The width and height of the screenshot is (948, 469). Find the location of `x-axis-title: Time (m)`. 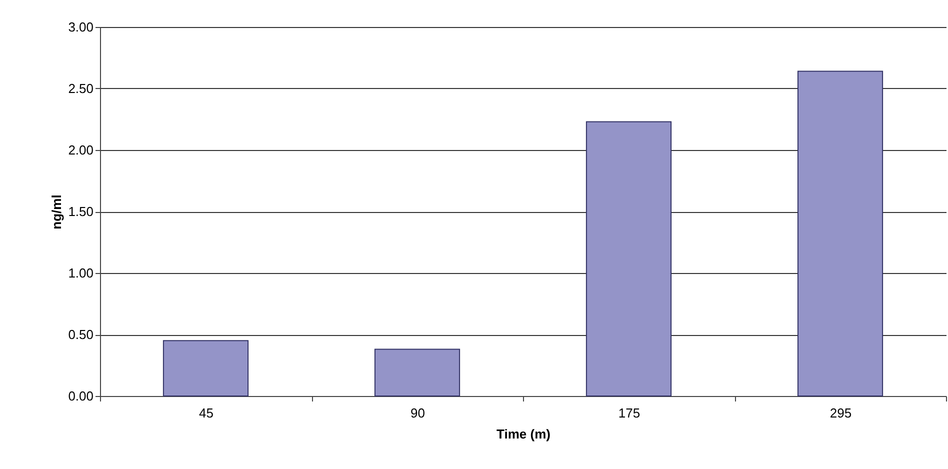

x-axis-title: Time (m) is located at coordinates (523, 434).